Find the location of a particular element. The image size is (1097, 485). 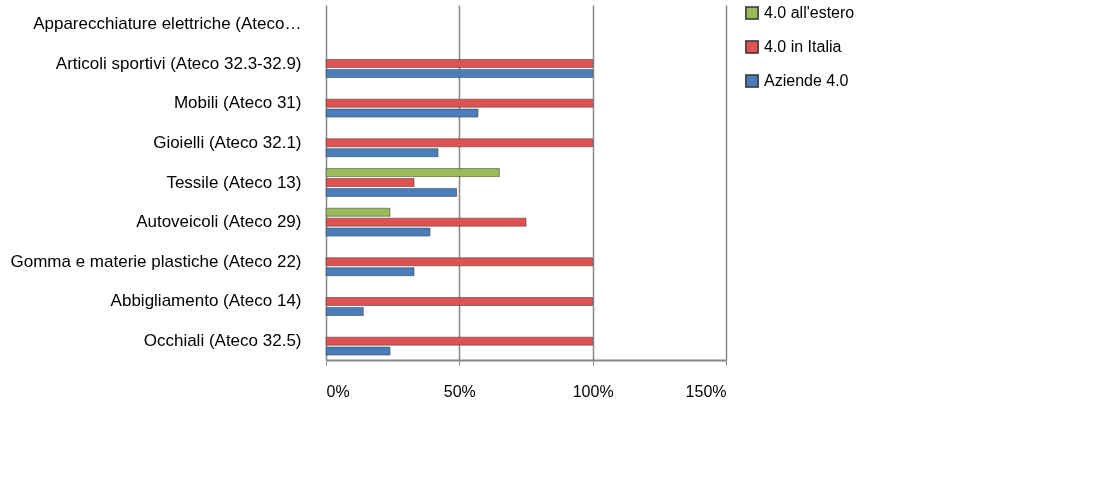

y-tick-label: Tessile (Ateco 13) is located at coordinates (234, 182).